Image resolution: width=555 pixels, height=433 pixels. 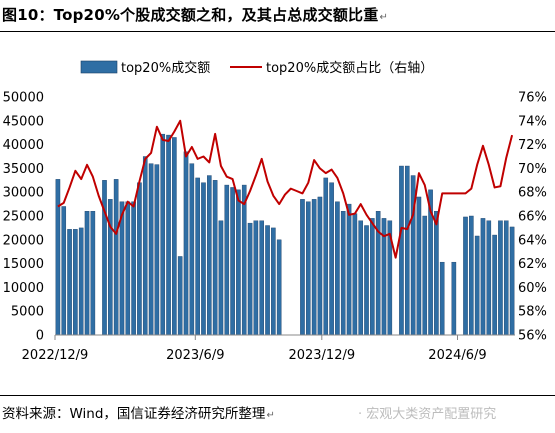 I want to click on y-right-tick-label: 56%, so click(x=532, y=336).